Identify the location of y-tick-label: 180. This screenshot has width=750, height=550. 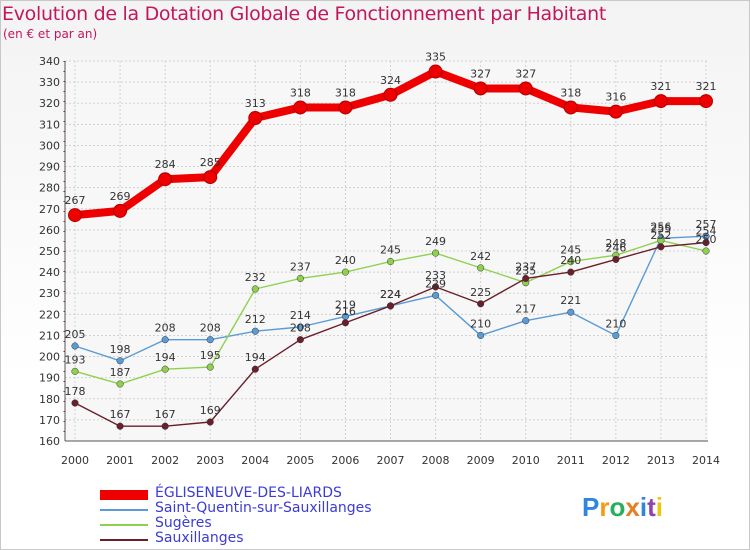
(49, 399).